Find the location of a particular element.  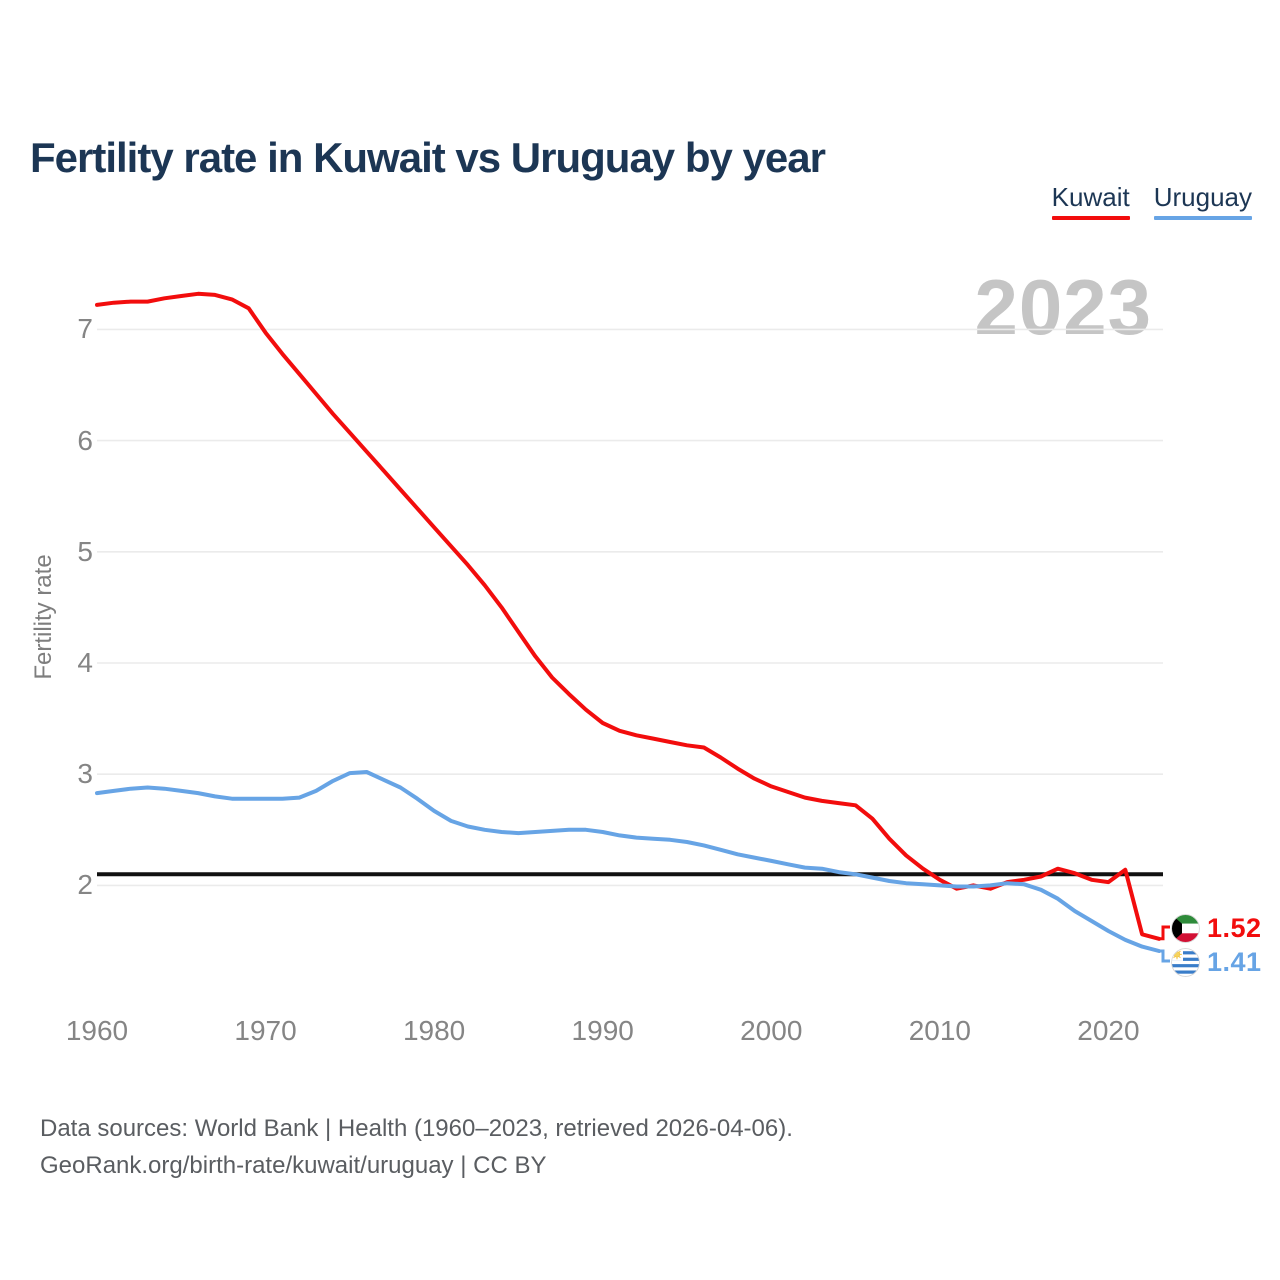

x-tick-label-1970: 1970 is located at coordinates (265, 1030).